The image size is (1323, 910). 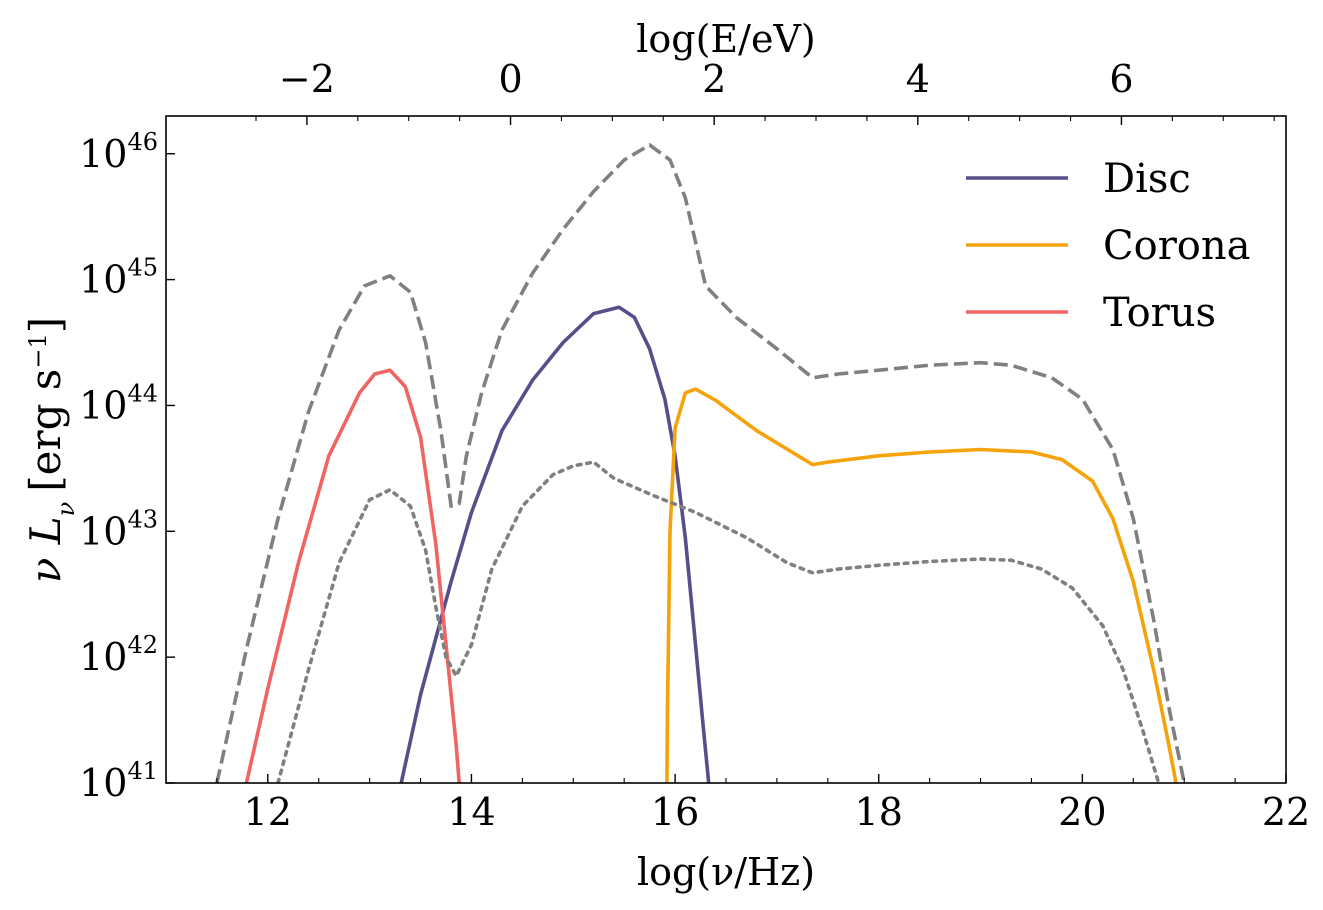 I want to click on y-axis-label-units-sup: −1, so click(x=38, y=350).